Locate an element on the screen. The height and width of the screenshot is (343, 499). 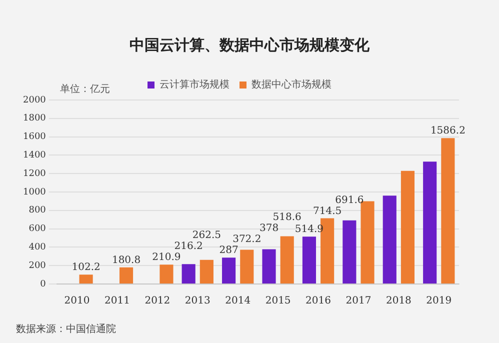
y-tick-label: 2000 is located at coordinates (34, 100).